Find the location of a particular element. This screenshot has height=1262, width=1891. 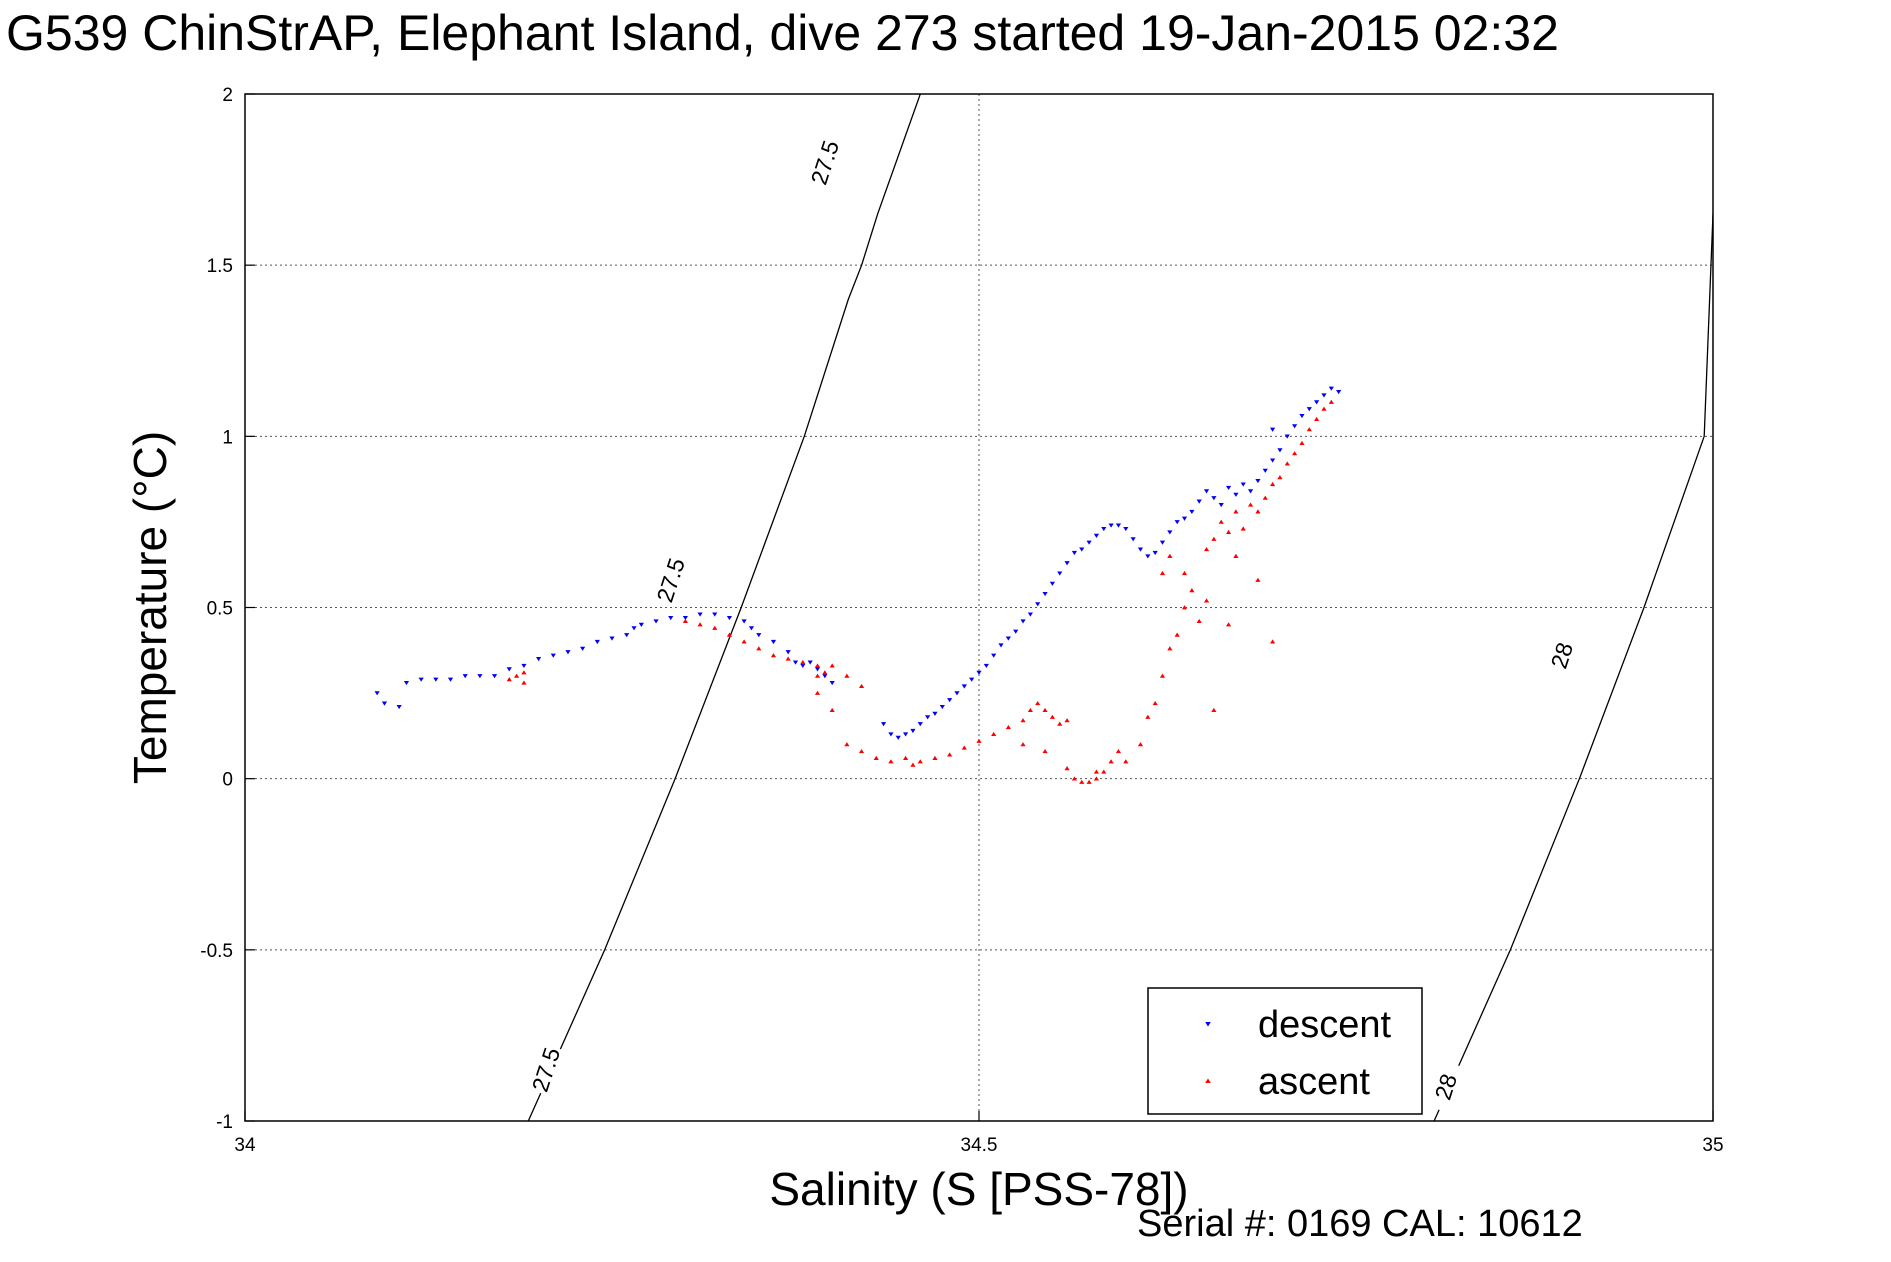

y-tick-label: -1 is located at coordinates (224, 1122).